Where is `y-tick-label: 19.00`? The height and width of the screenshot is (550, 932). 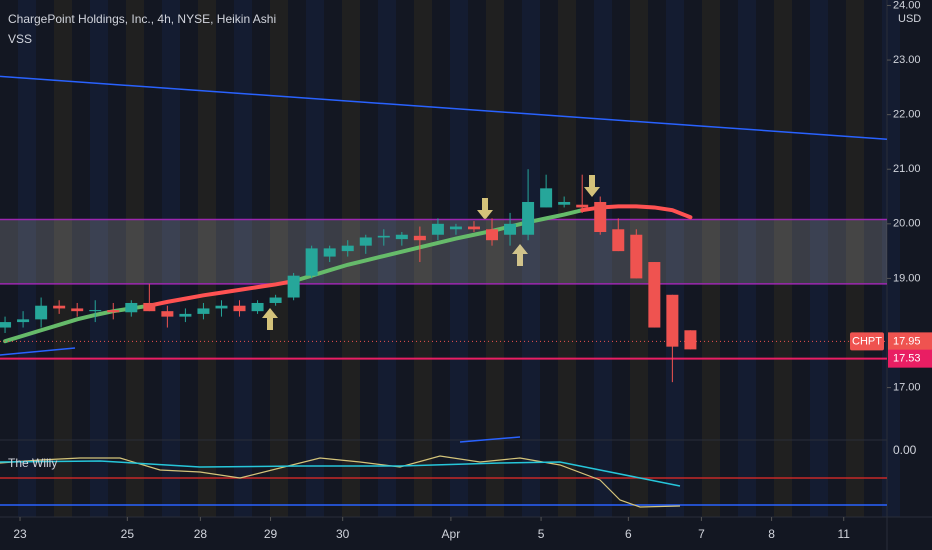 y-tick-label: 19.00 is located at coordinates (907, 278).